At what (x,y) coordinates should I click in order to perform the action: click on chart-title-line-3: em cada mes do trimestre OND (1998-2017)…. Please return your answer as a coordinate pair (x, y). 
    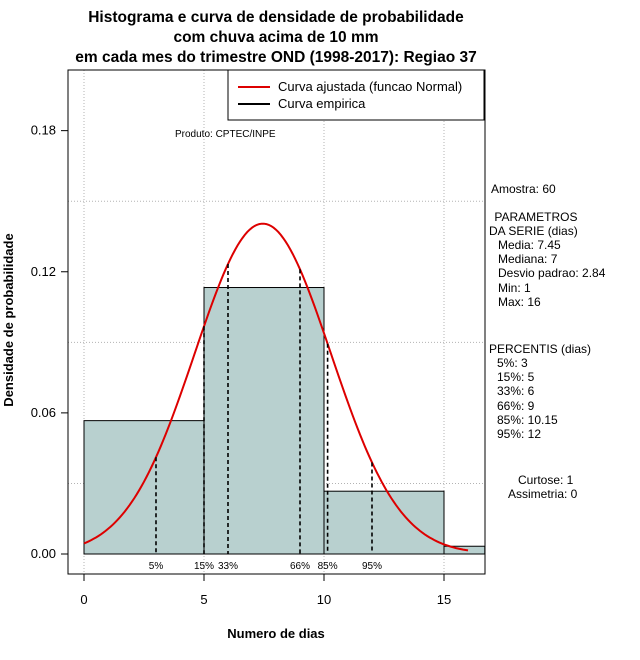
    Looking at the image, I should click on (275, 57).